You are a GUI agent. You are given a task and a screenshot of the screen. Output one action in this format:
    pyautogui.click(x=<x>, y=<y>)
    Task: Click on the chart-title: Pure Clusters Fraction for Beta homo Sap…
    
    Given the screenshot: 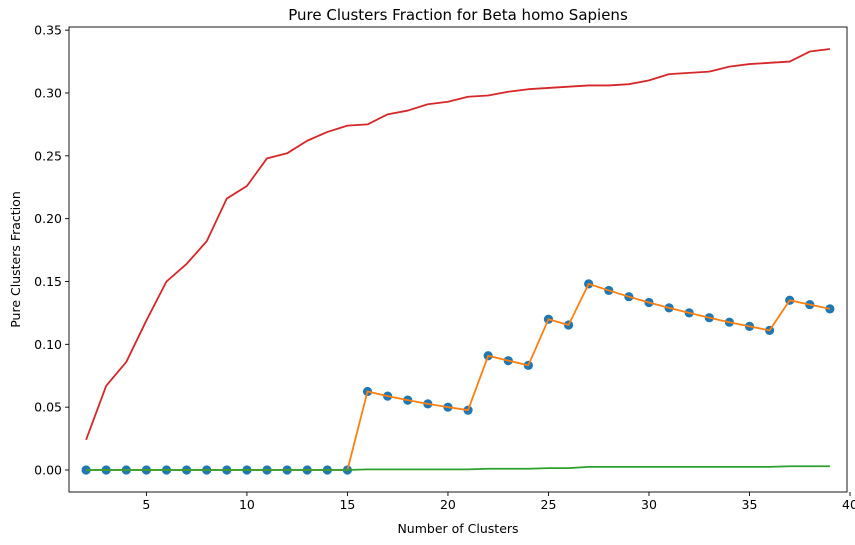 What is the action you would take?
    pyautogui.click(x=458, y=15)
    